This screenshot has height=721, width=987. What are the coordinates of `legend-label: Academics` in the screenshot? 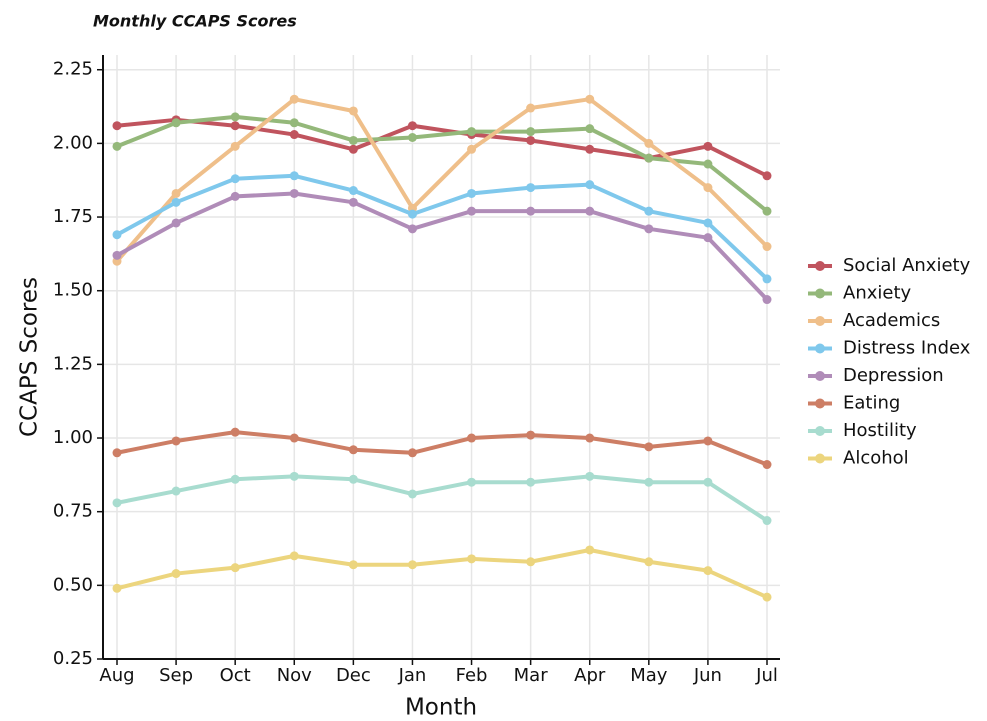 It's located at (891, 320).